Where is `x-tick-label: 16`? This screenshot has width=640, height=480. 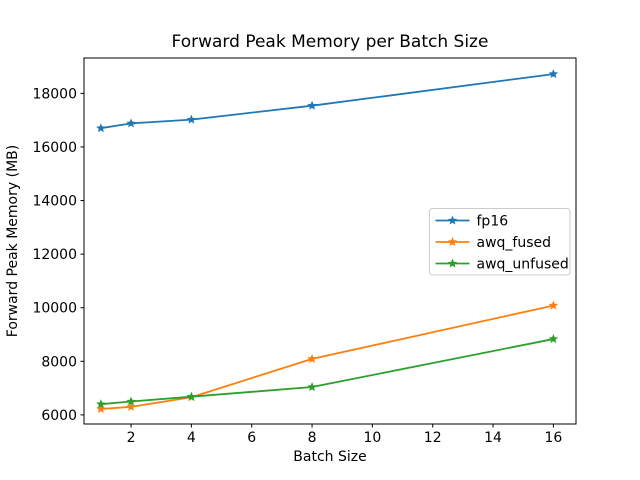
x-tick-label: 16 is located at coordinates (553, 438).